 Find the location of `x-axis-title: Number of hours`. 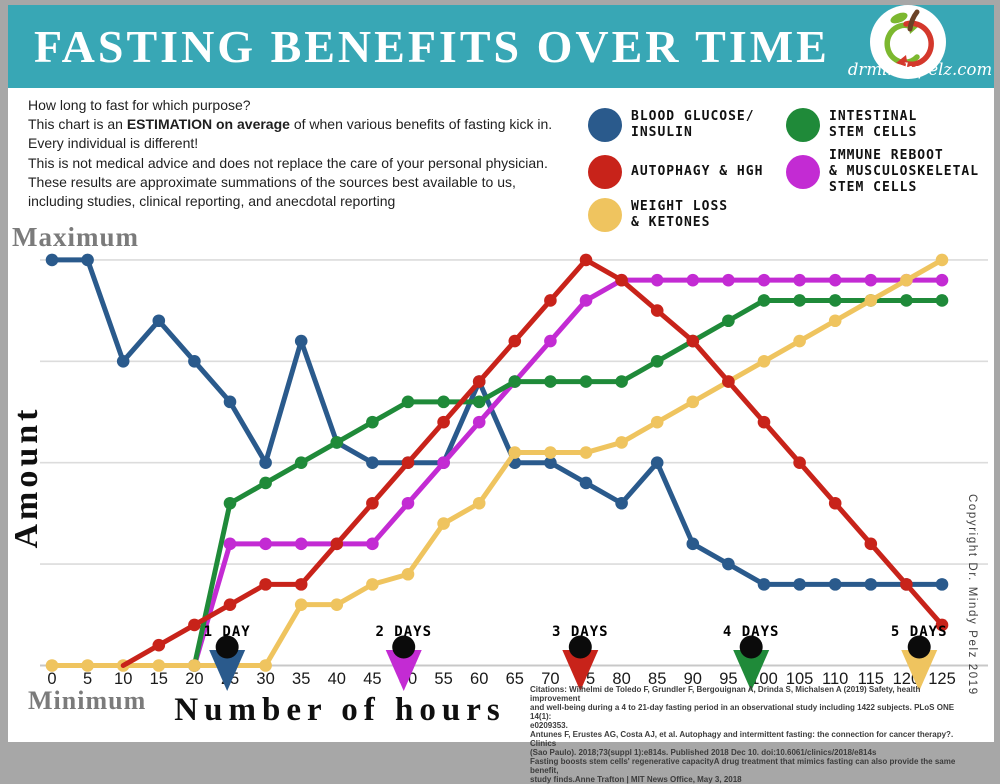

x-axis-title: Number of hours is located at coordinates (340, 710).